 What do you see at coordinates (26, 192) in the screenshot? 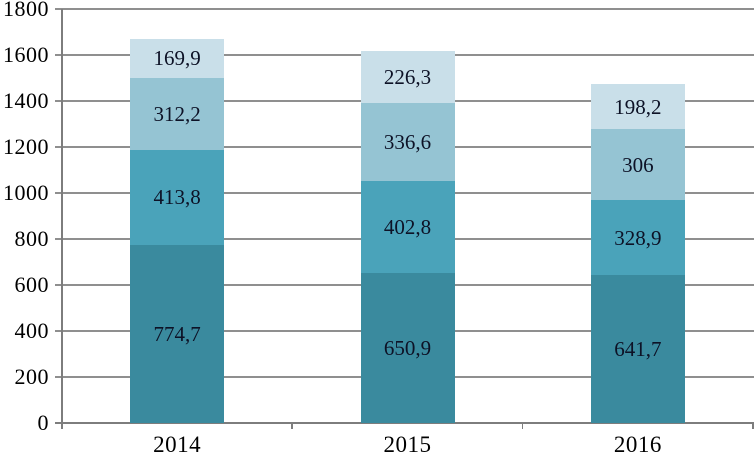
I see `y-tick-label: 1000` at bounding box center [26, 192].